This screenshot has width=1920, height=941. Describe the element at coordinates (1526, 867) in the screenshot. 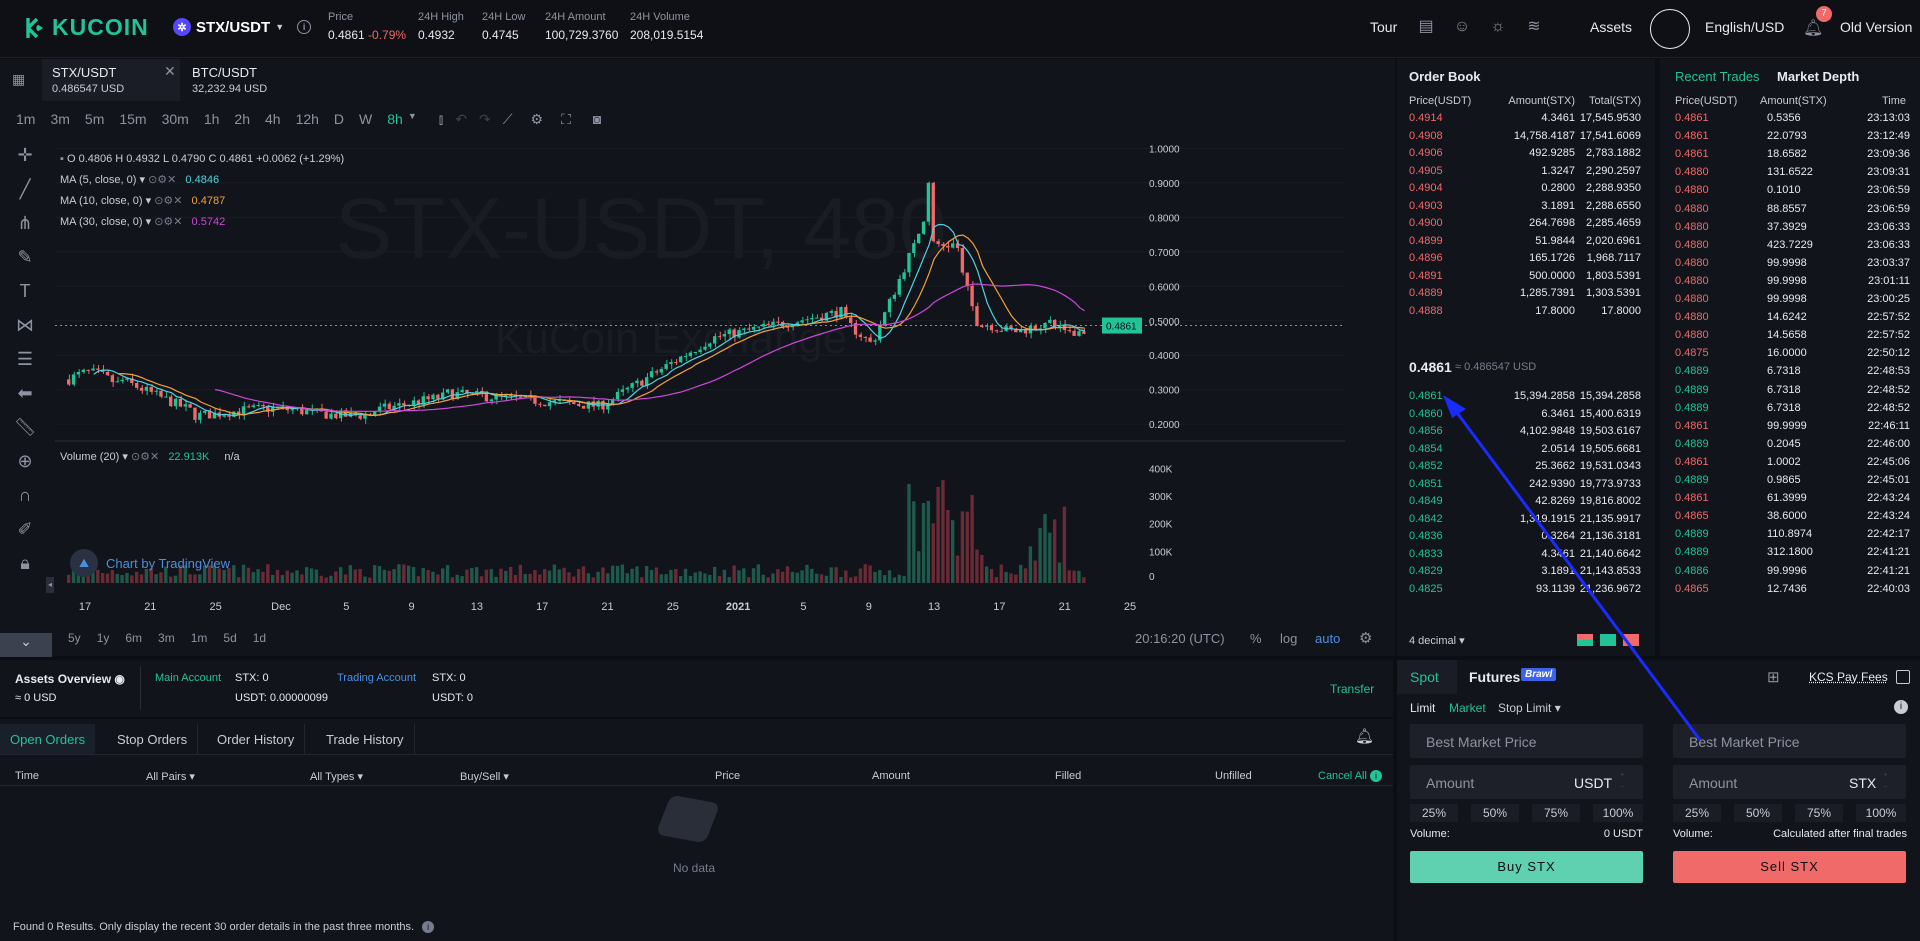

I see `buy-stx-button: Buy STX` at that location.